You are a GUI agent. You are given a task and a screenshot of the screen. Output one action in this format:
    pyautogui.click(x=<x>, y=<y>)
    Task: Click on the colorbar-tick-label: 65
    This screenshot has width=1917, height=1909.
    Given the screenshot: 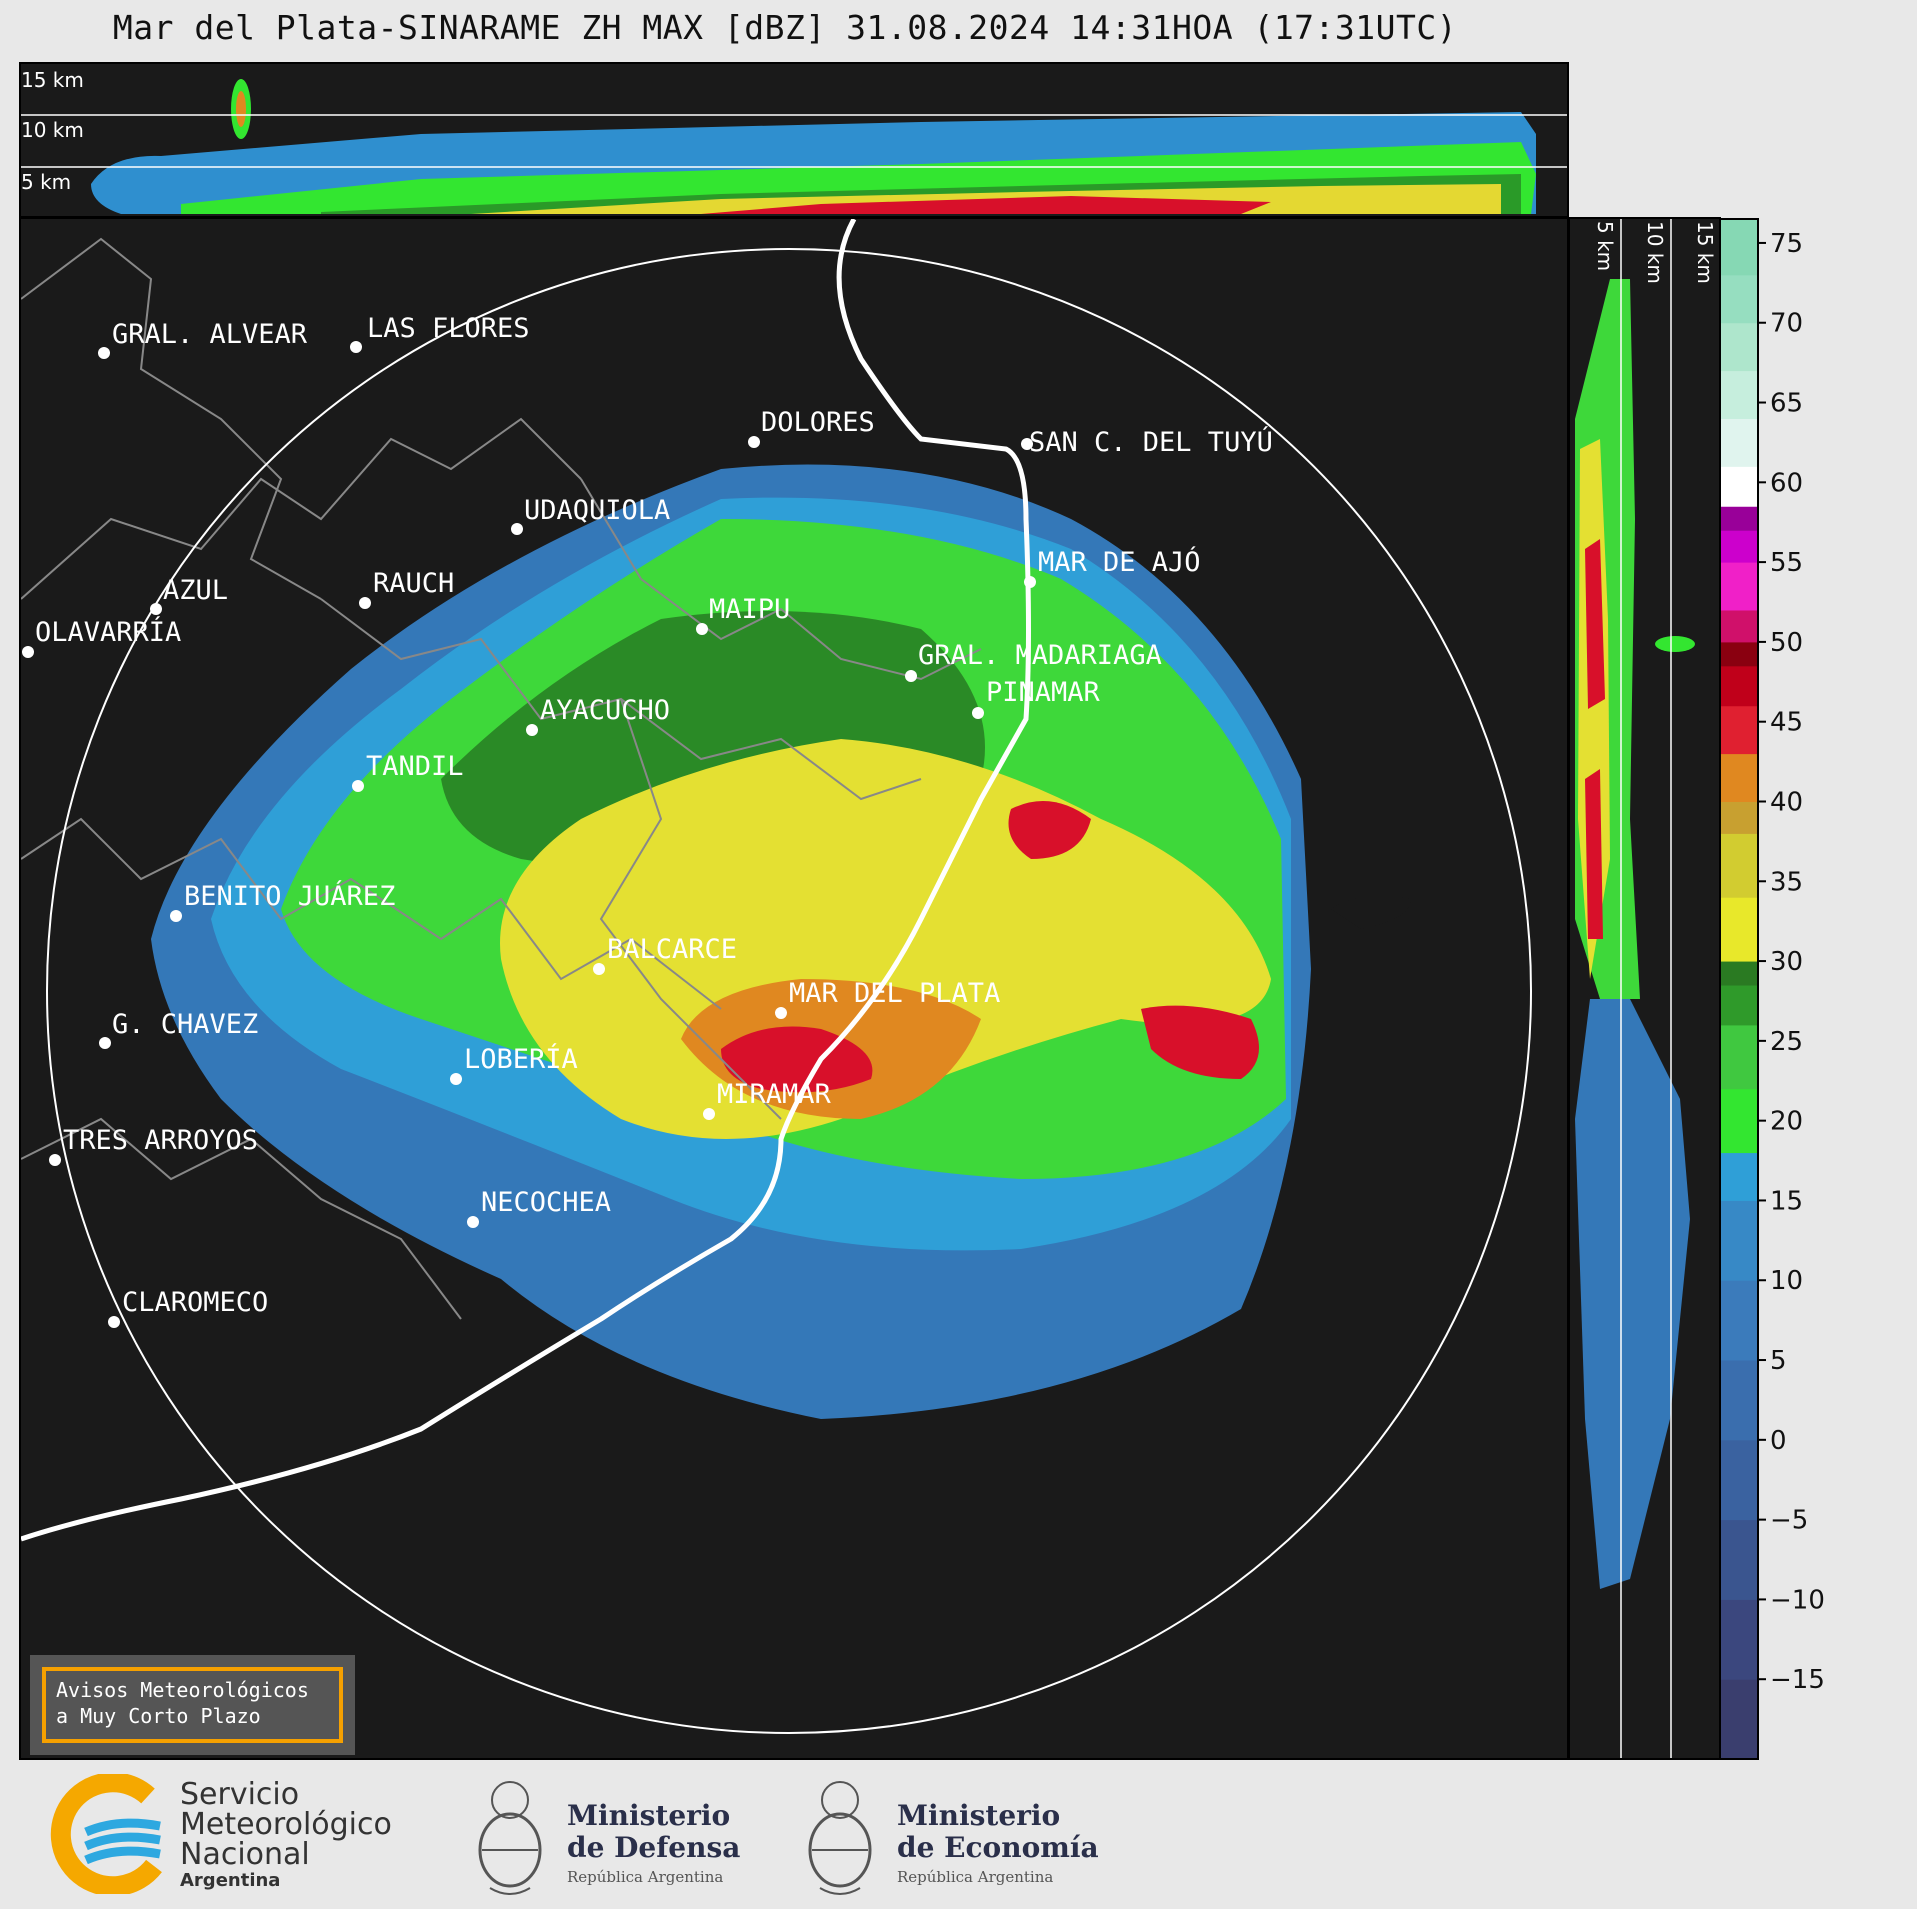 What is the action you would take?
    pyautogui.click(x=1786, y=404)
    